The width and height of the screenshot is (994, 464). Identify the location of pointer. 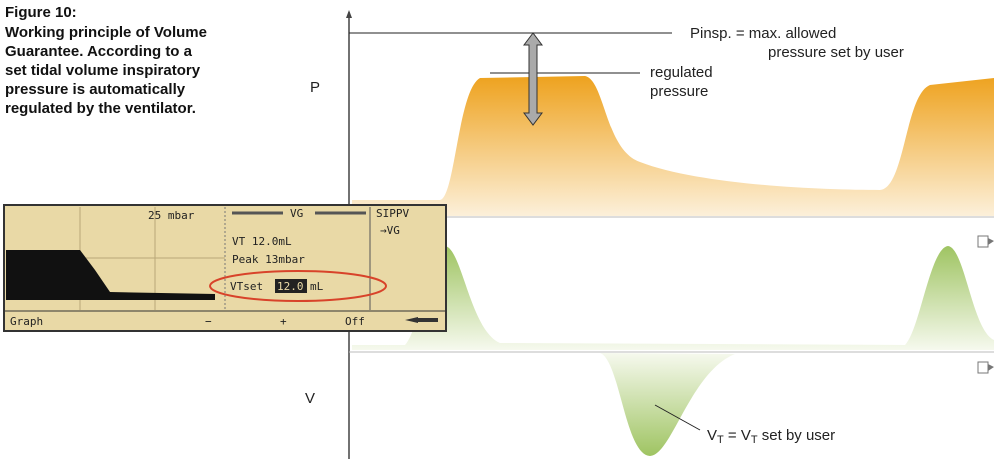
(677, 417).